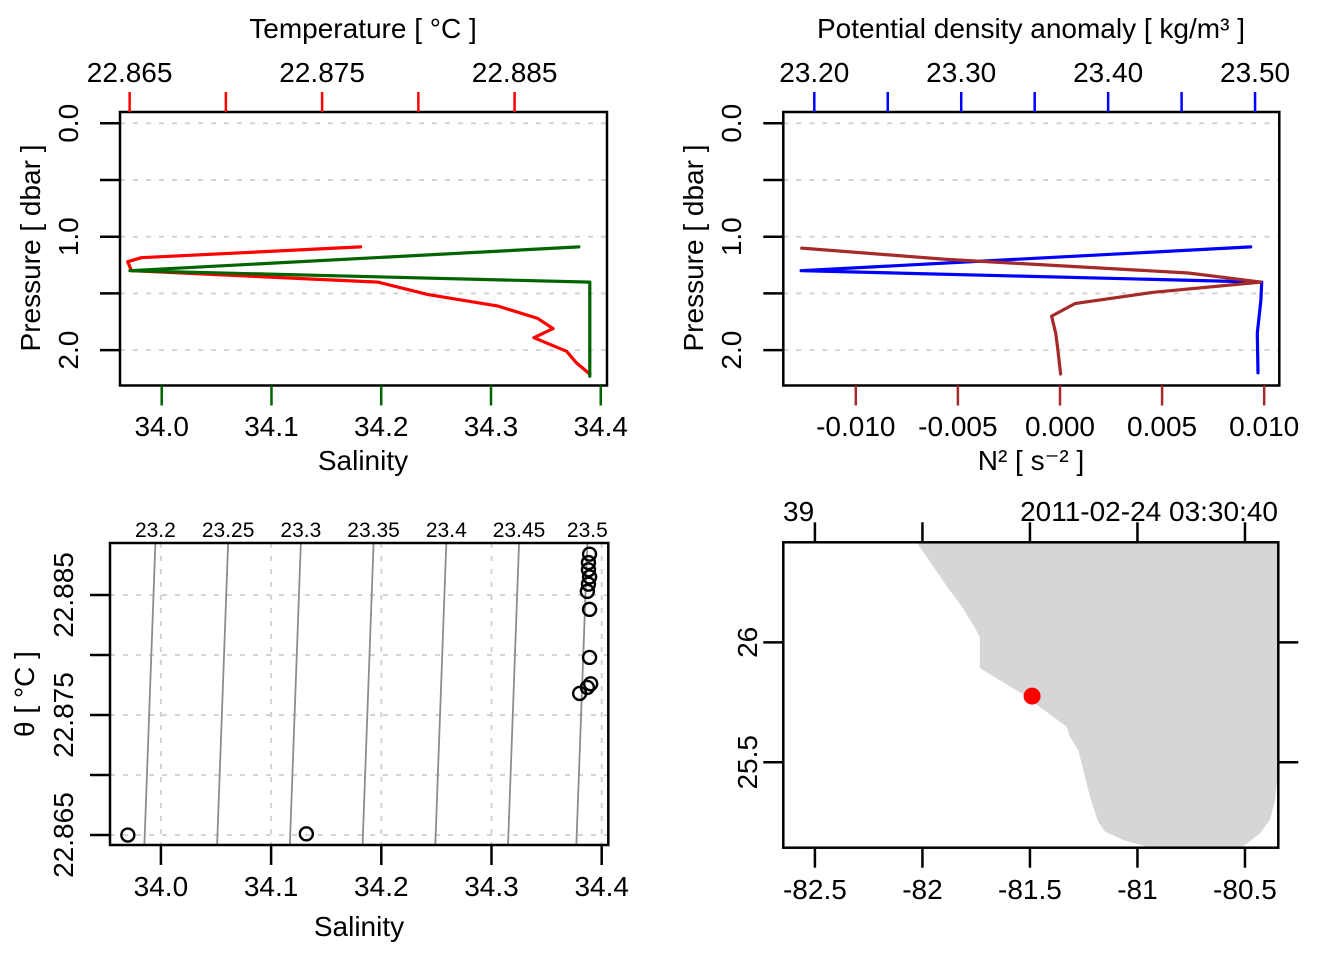 The image size is (1344, 960). Describe the element at coordinates (359, 926) in the screenshot. I see `p3-bottom-axis-title: Salinity` at that location.